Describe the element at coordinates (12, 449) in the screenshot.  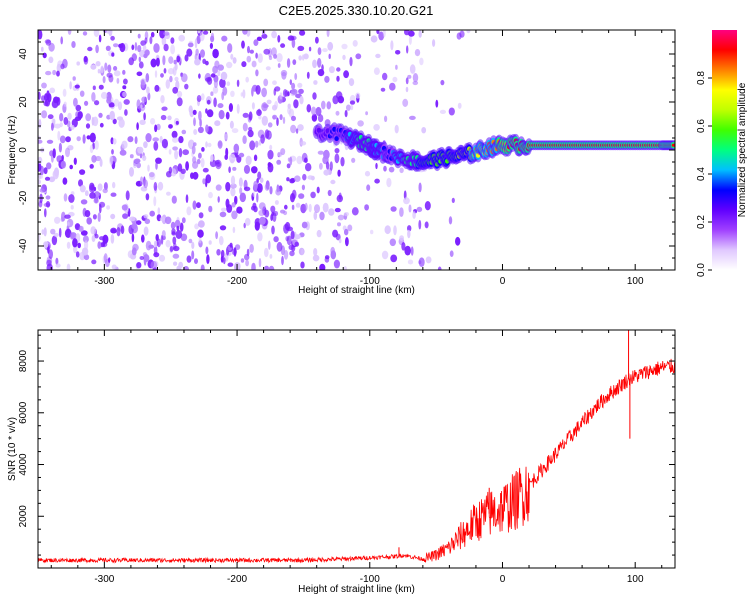
I see `y-axis-label: SNR (10 * v/v)` at that location.